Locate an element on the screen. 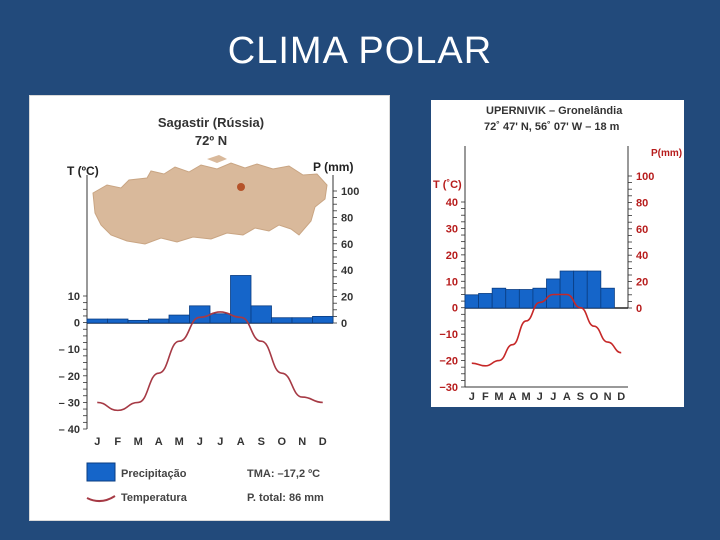  russia-map is located at coordinates (210, 200).